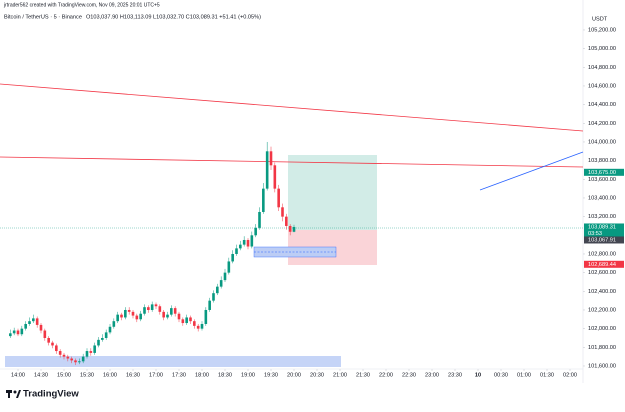 The width and height of the screenshot is (625, 412). I want to click on currency: USDT, so click(600, 19).